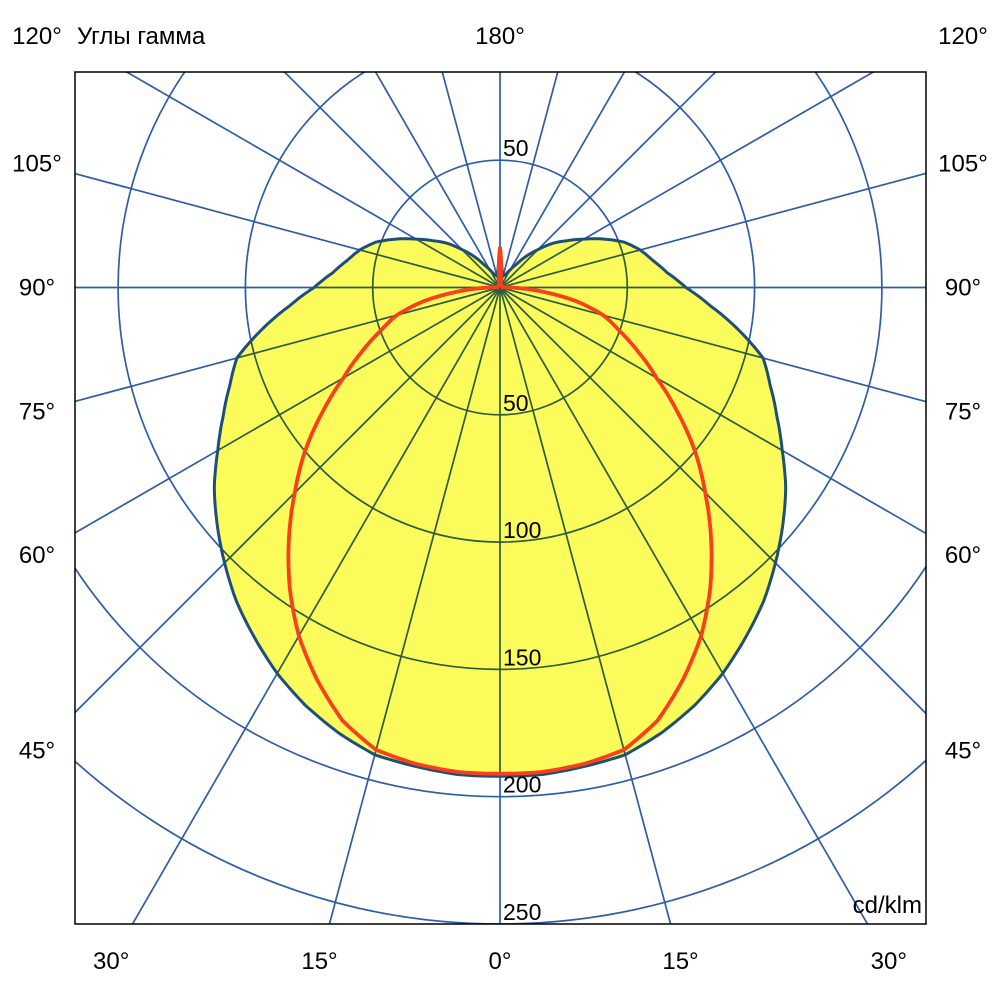 This screenshot has width=1000, height=1000. I want to click on radial-tick-label-50: 50, so click(516, 403).